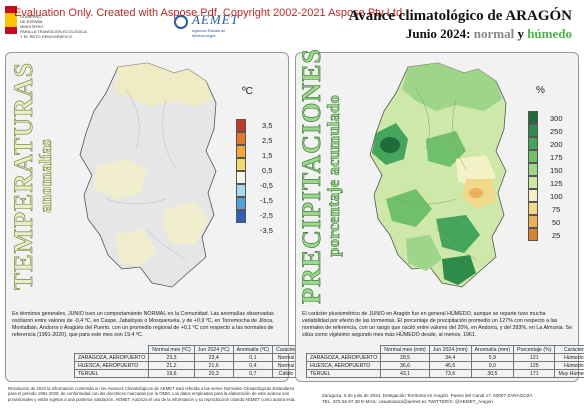 The height and width of the screenshot is (413, 584). What do you see at coordinates (492, 357) in the screenshot?
I see `table-cell: 5,9` at bounding box center [492, 357].